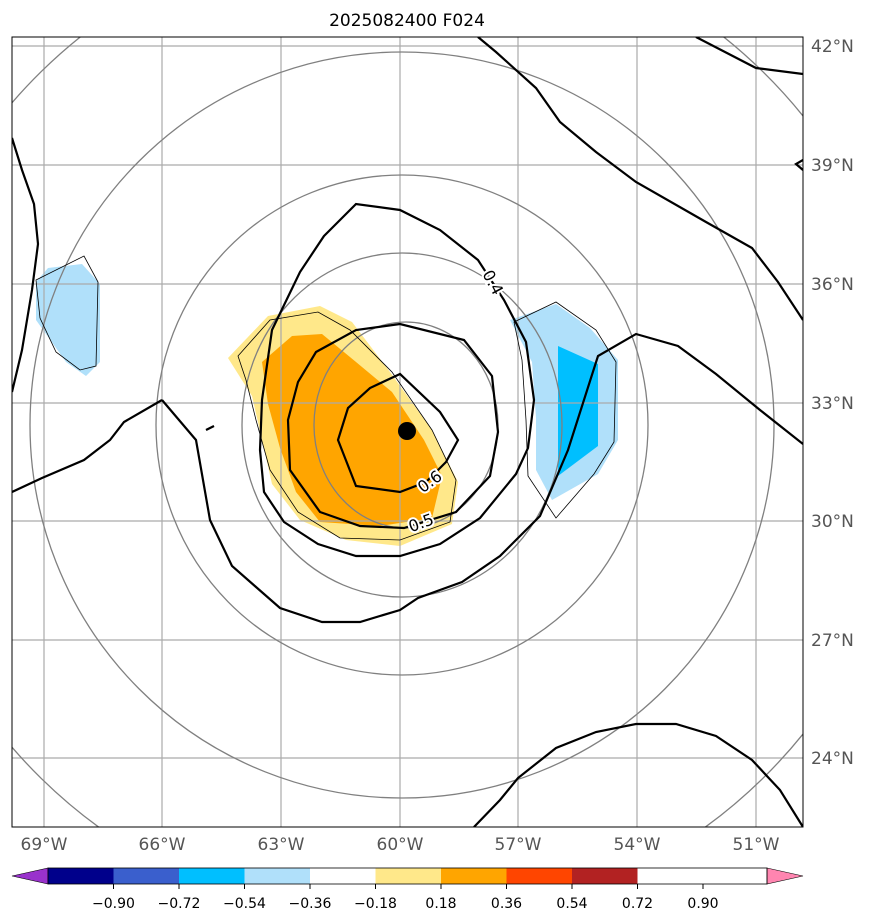 Image resolution: width=873 pixels, height=924 pixels. I want to click on colorbar-tick-2: −0.72, so click(179, 904).